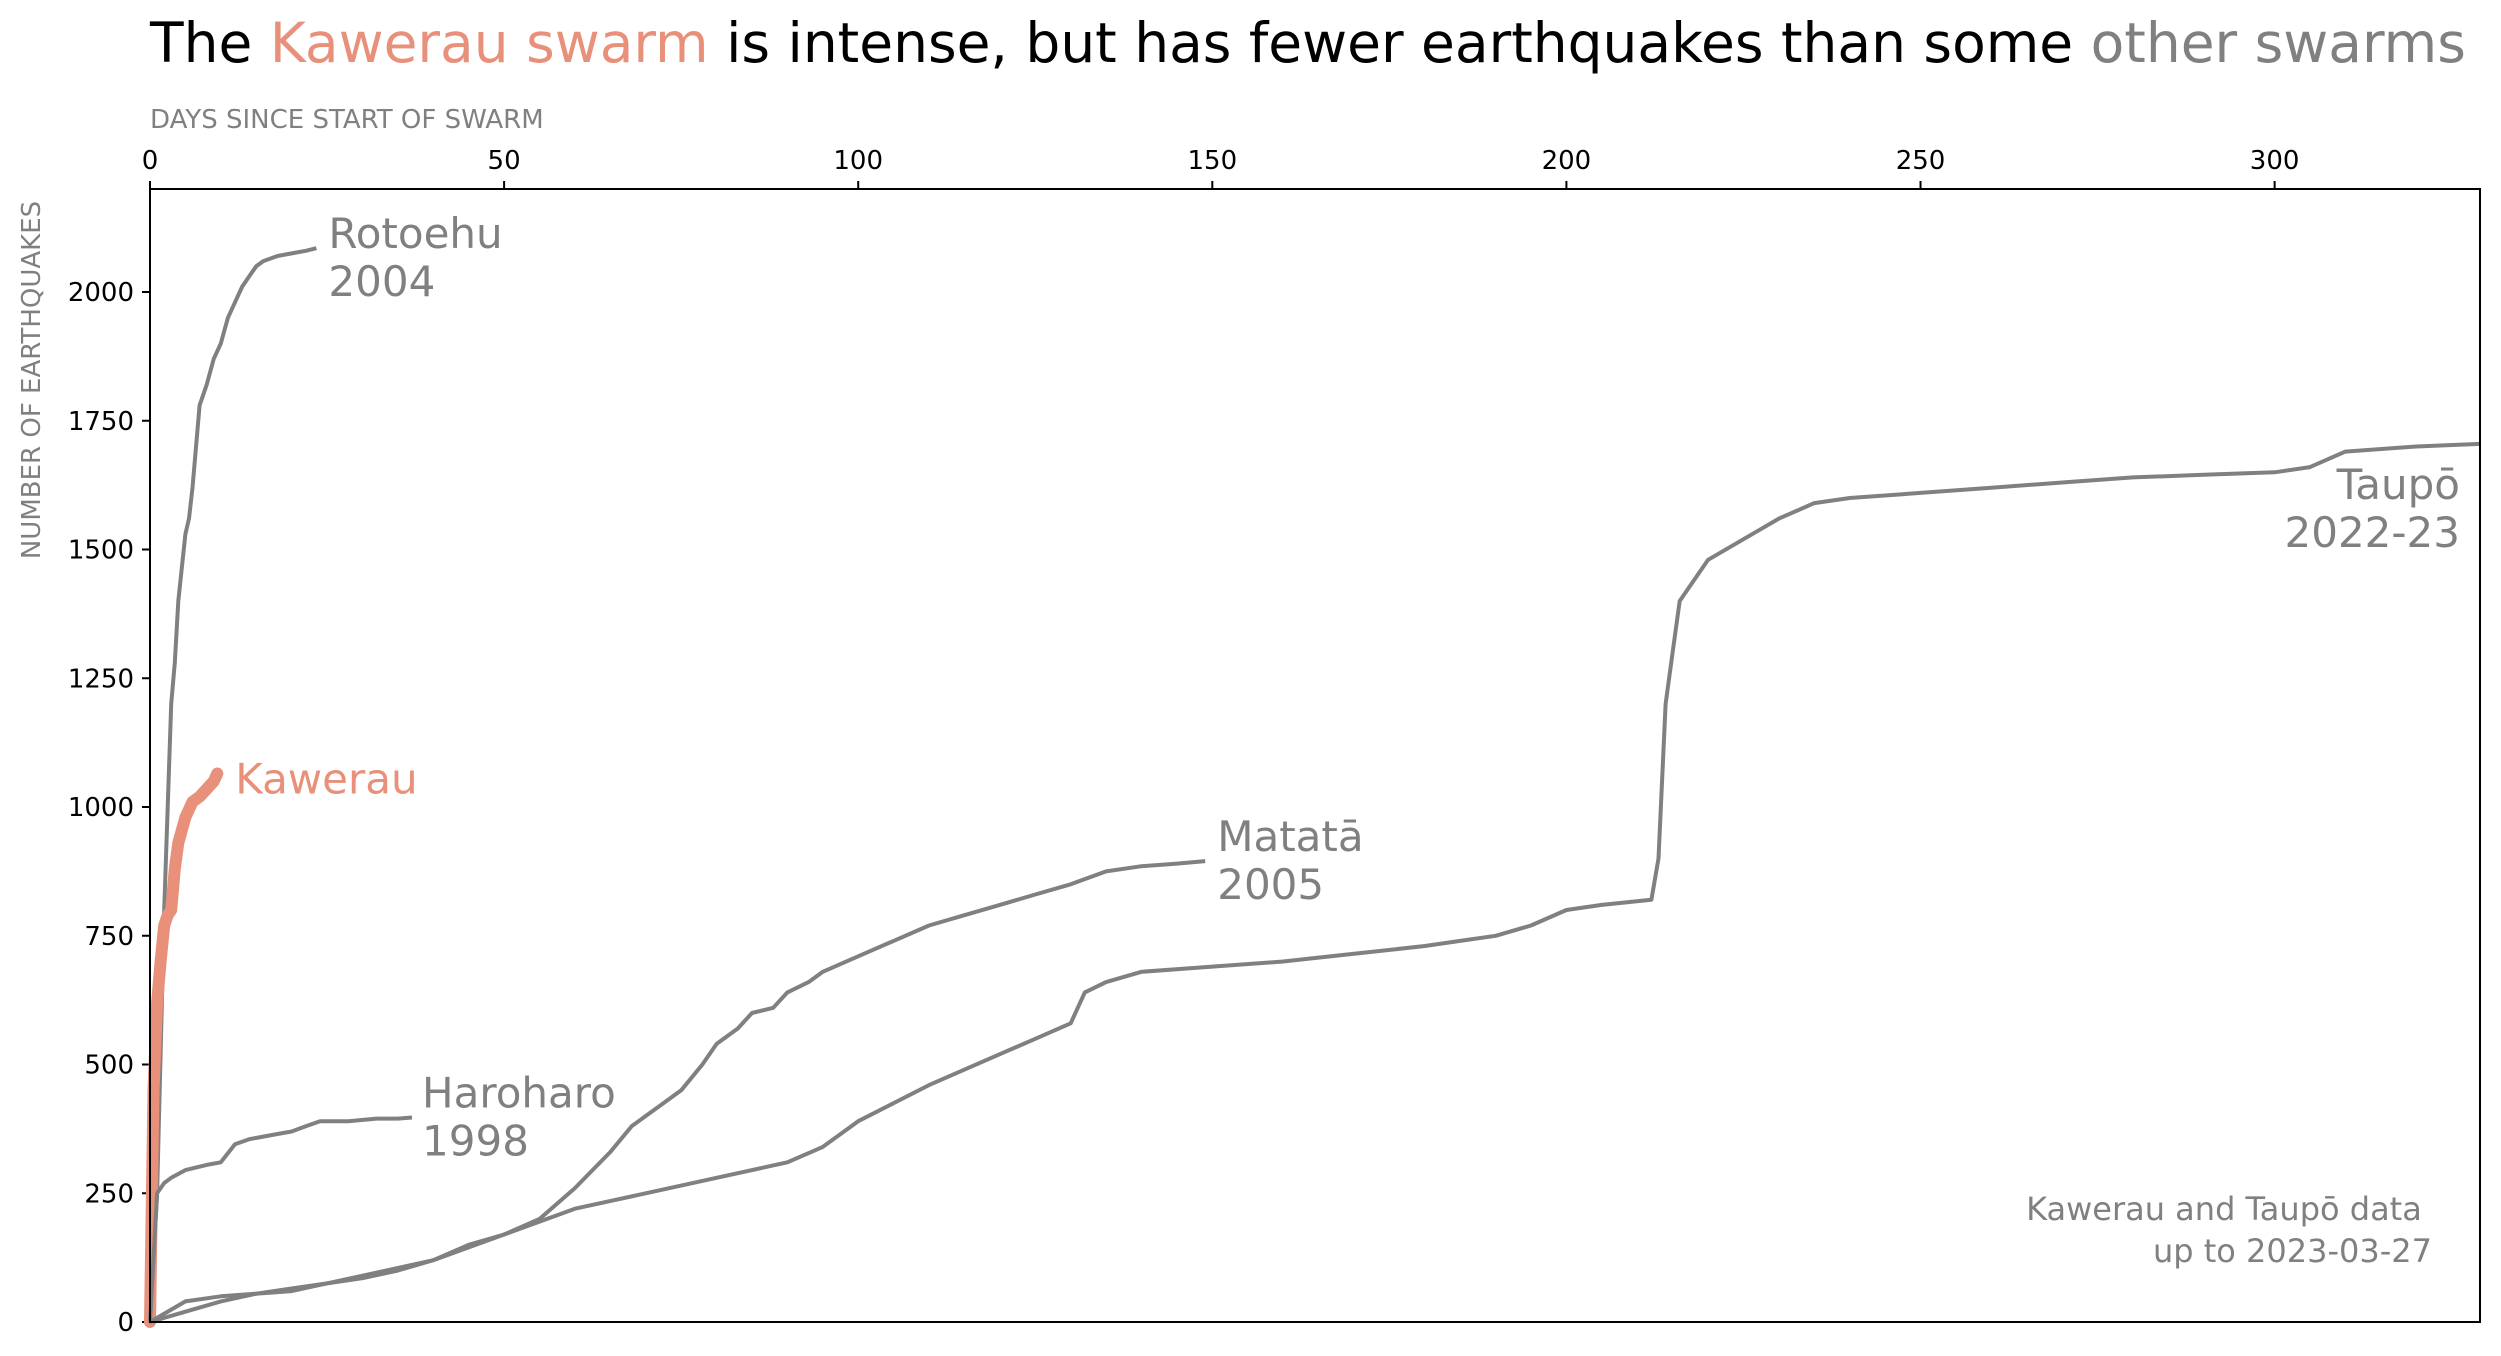 The width and height of the screenshot is (2501, 1356). I want to click on series-label-line: 1998, so click(475, 1141).